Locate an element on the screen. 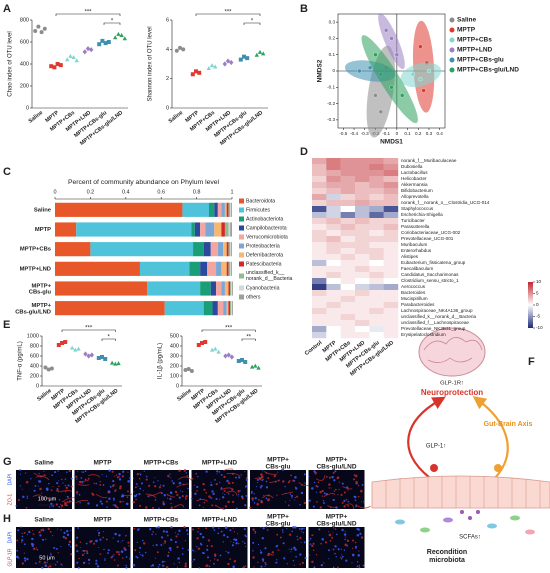 The width and height of the screenshot is (550, 573). row-label: Parasutterella is located at coordinates (415, 226).